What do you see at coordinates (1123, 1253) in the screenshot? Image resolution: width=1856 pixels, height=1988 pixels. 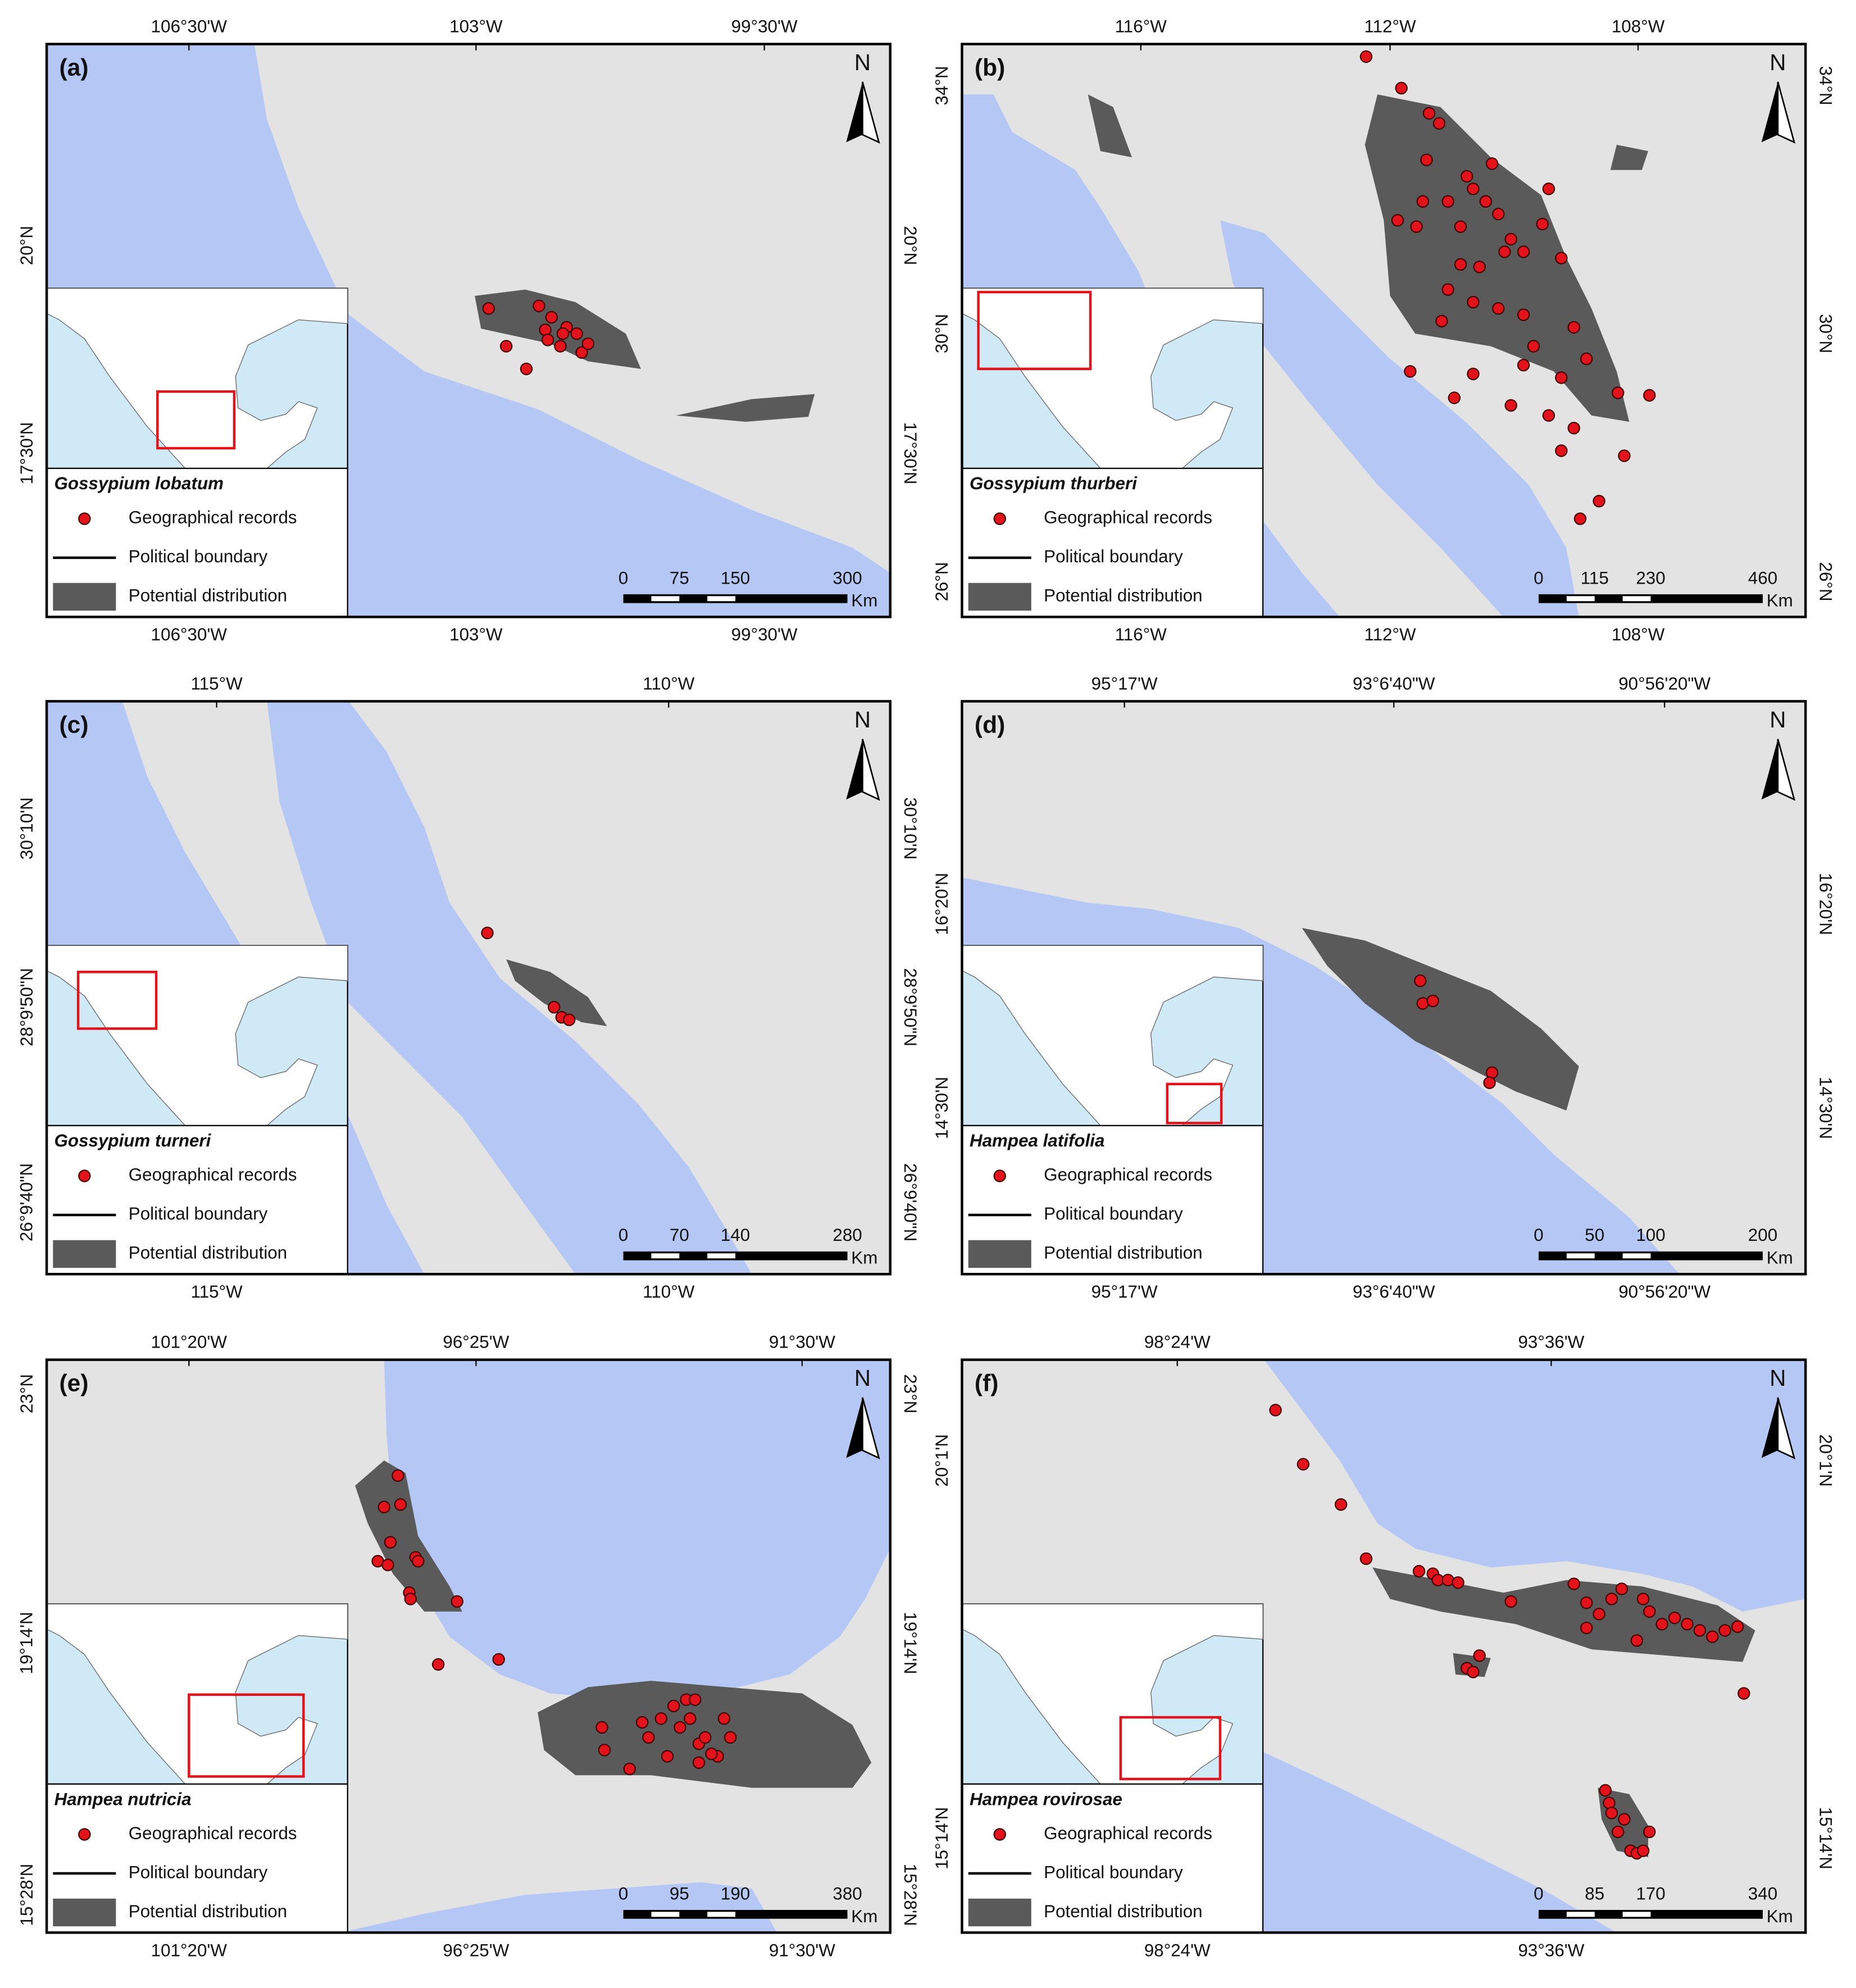 I see `legend-label: Potential distribution` at bounding box center [1123, 1253].